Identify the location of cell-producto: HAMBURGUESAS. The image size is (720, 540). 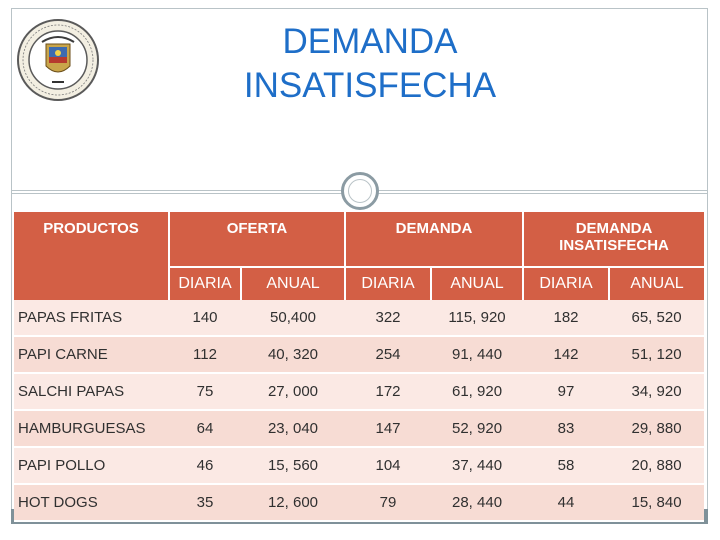
(91, 429).